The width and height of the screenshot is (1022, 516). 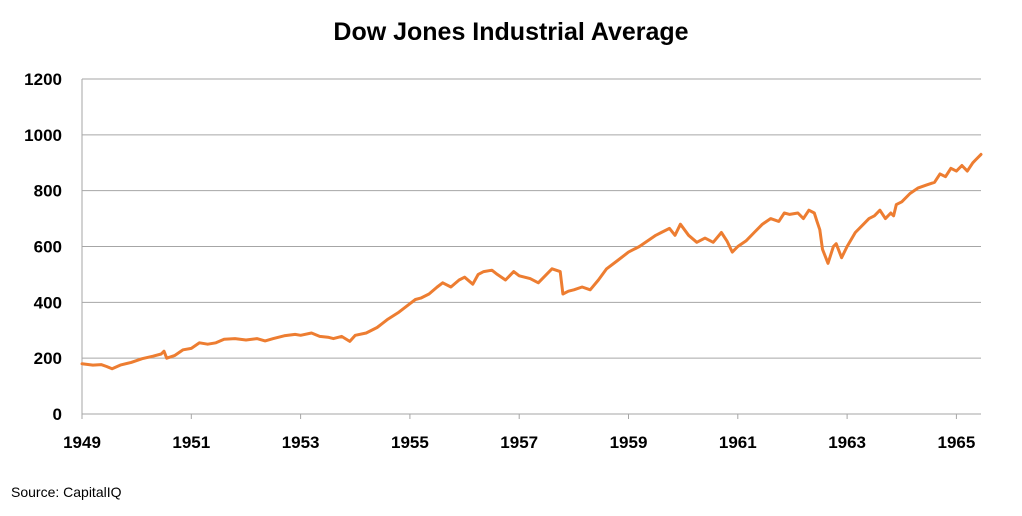 I want to click on x-tick-label: 1959, so click(x=629, y=442).